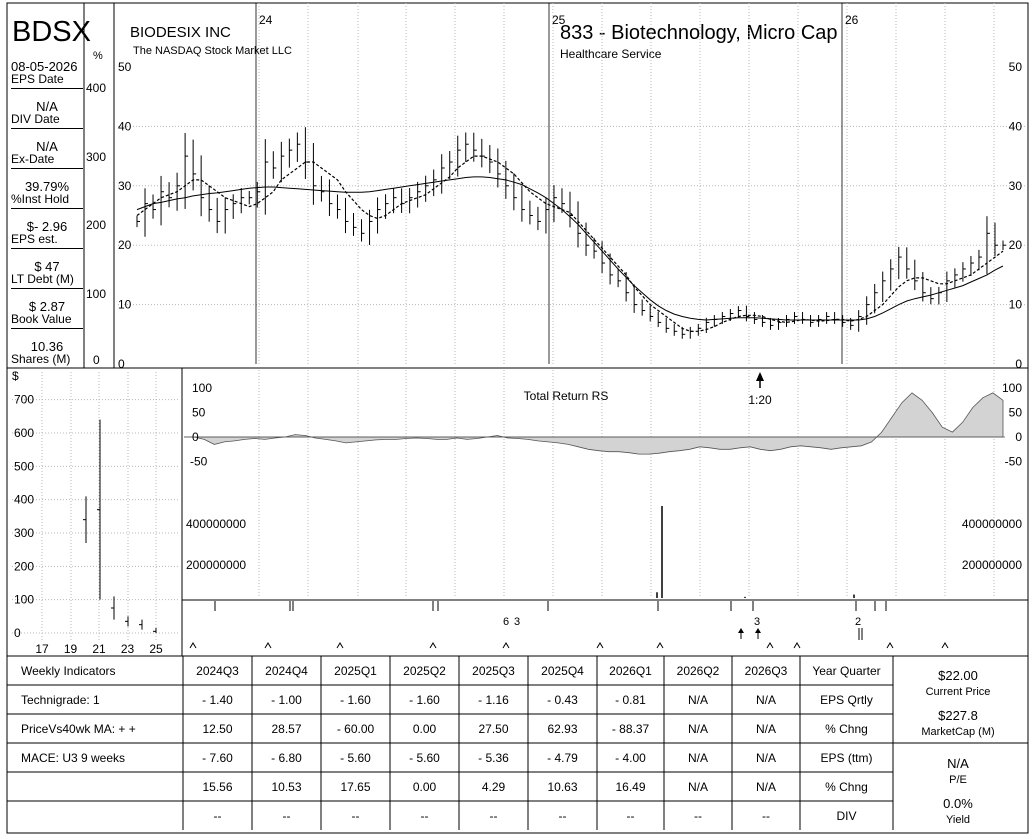  I want to click on side-stat-label: LT Debt (M), so click(42, 279).